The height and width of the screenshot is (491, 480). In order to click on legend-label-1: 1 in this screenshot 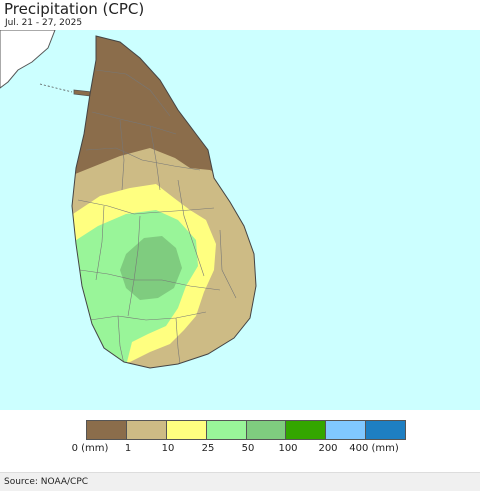, I will do `click(128, 448)`.